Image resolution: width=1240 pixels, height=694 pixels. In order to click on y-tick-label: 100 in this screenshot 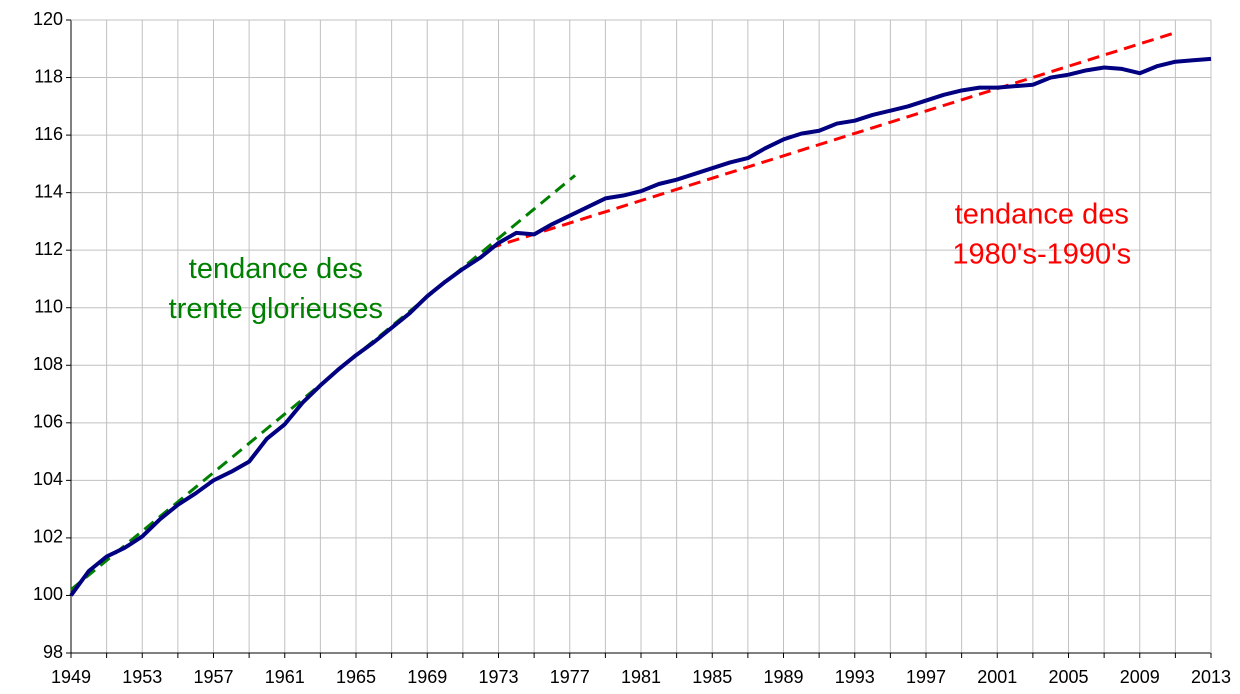, I will do `click(48, 594)`.